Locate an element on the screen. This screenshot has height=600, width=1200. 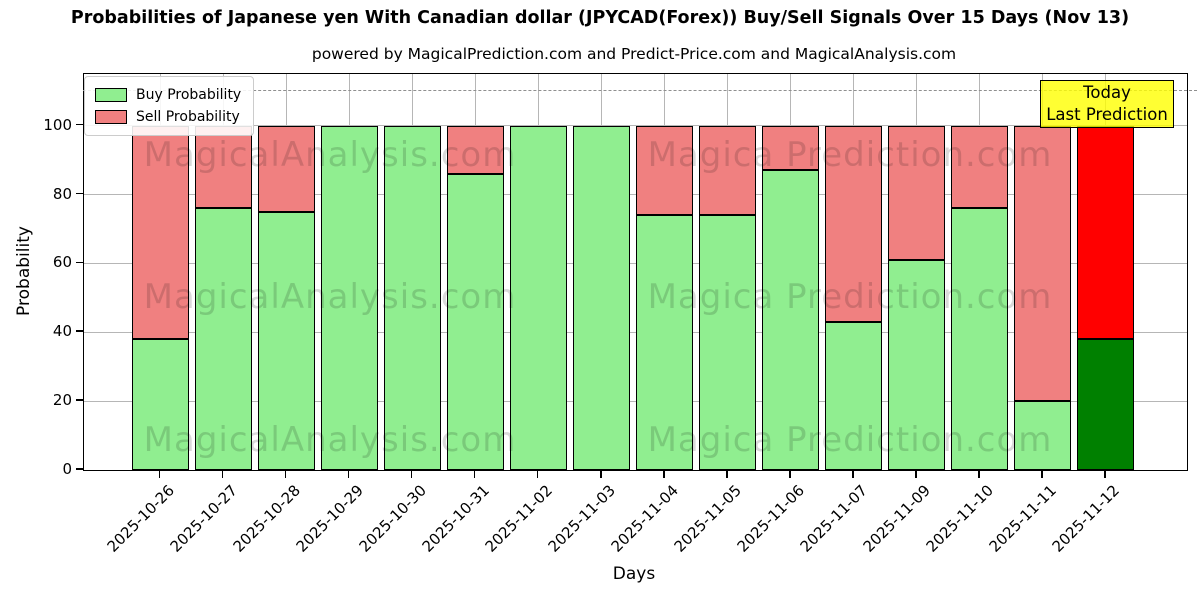
y-tick-label: 80 is located at coordinates (62, 193).